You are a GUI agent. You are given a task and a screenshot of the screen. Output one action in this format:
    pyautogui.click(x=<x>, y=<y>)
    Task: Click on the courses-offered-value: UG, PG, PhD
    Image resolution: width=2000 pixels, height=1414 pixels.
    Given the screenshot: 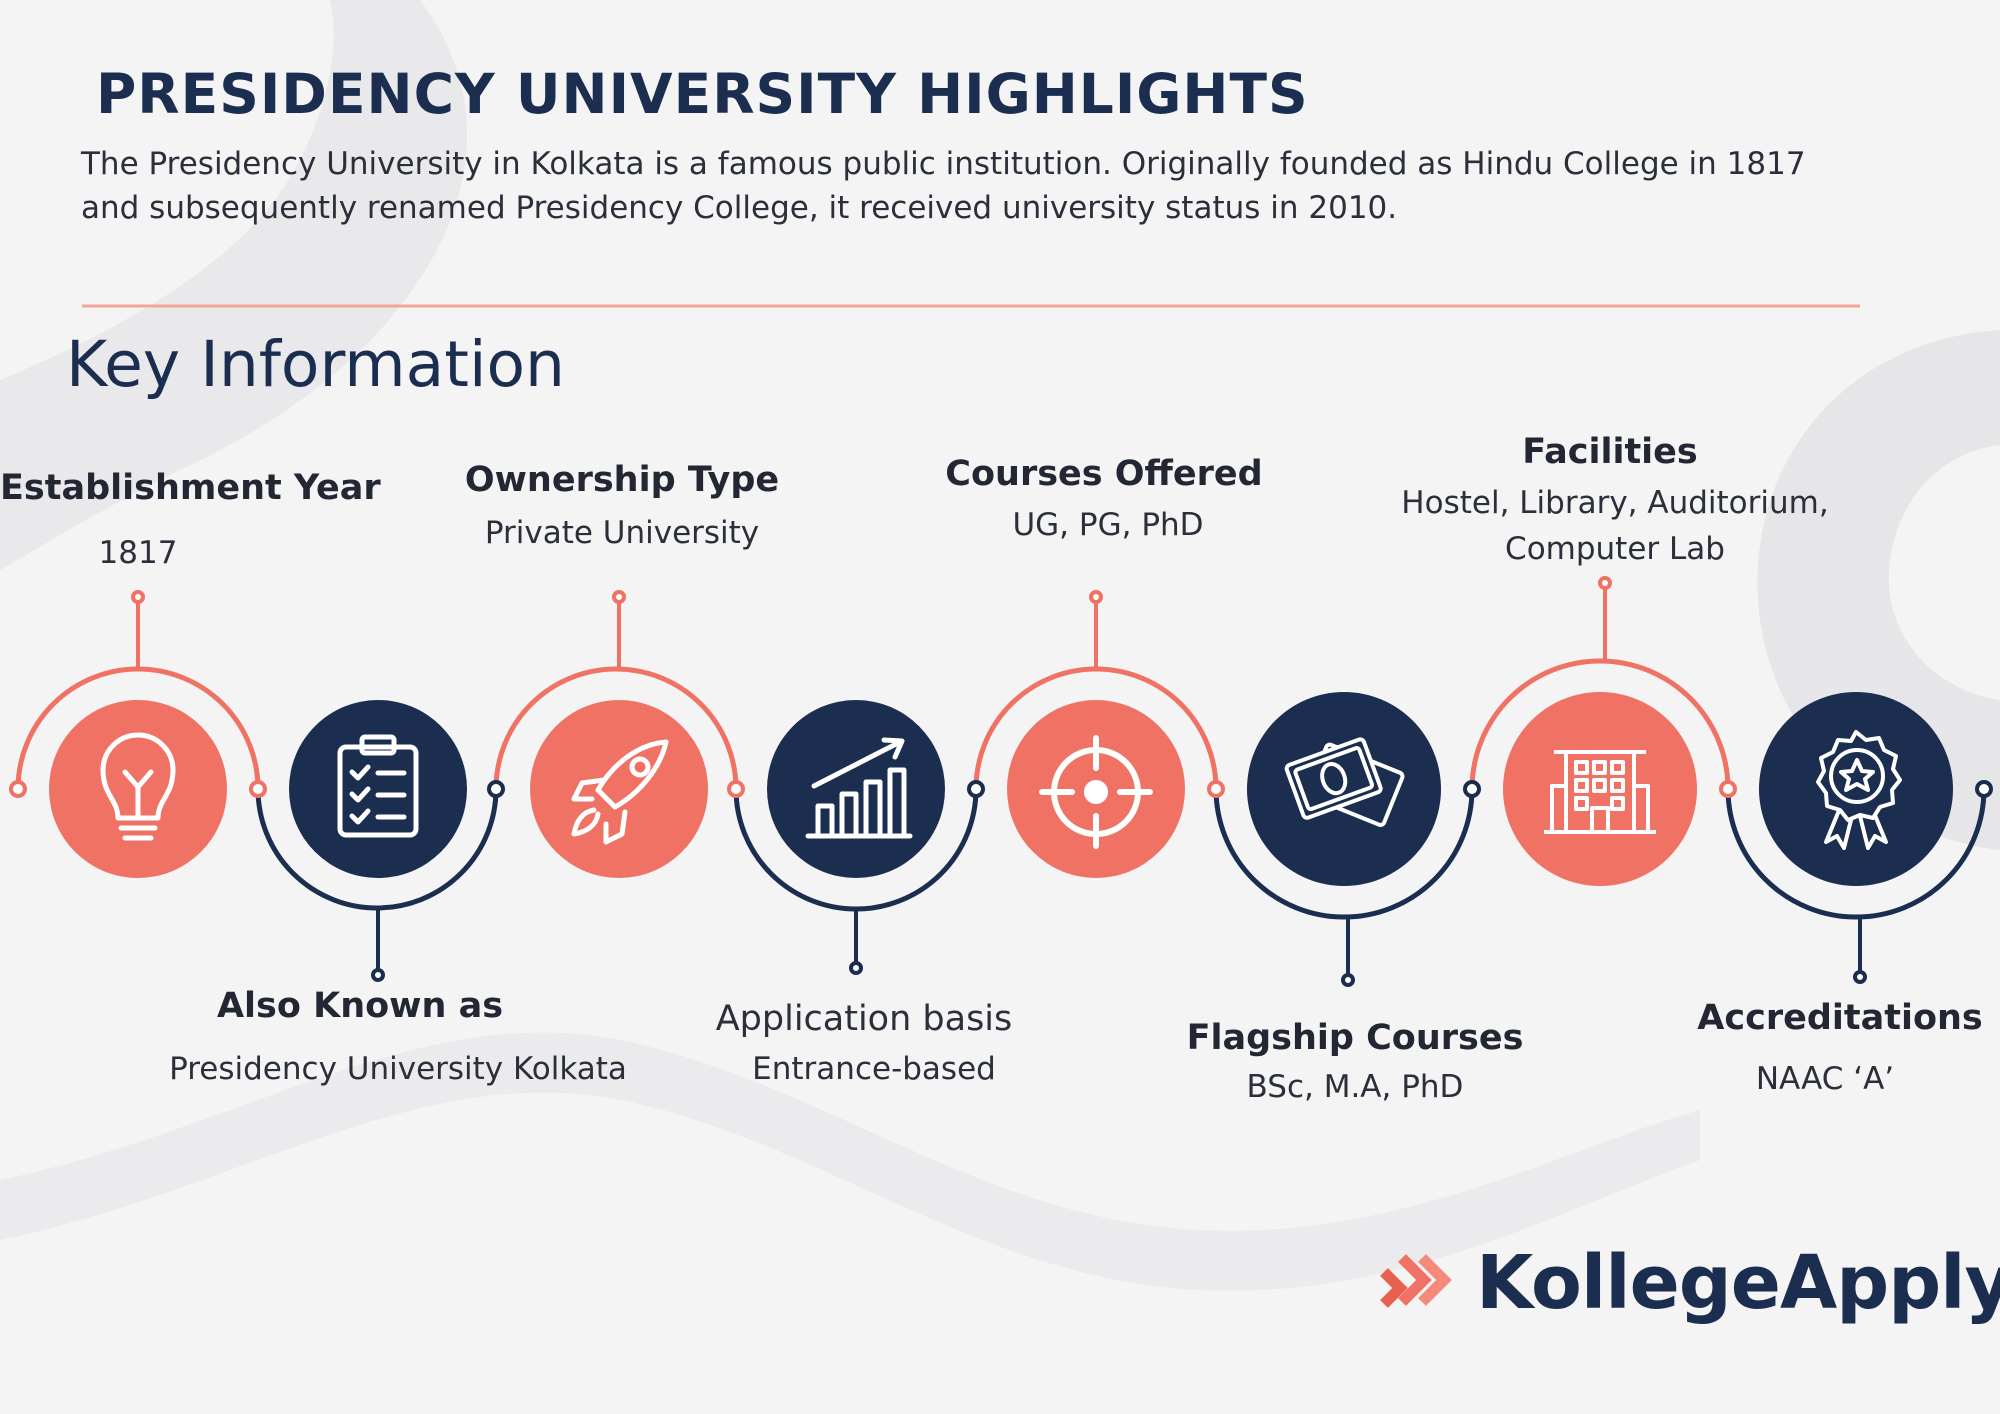 What is the action you would take?
    pyautogui.click(x=1108, y=525)
    